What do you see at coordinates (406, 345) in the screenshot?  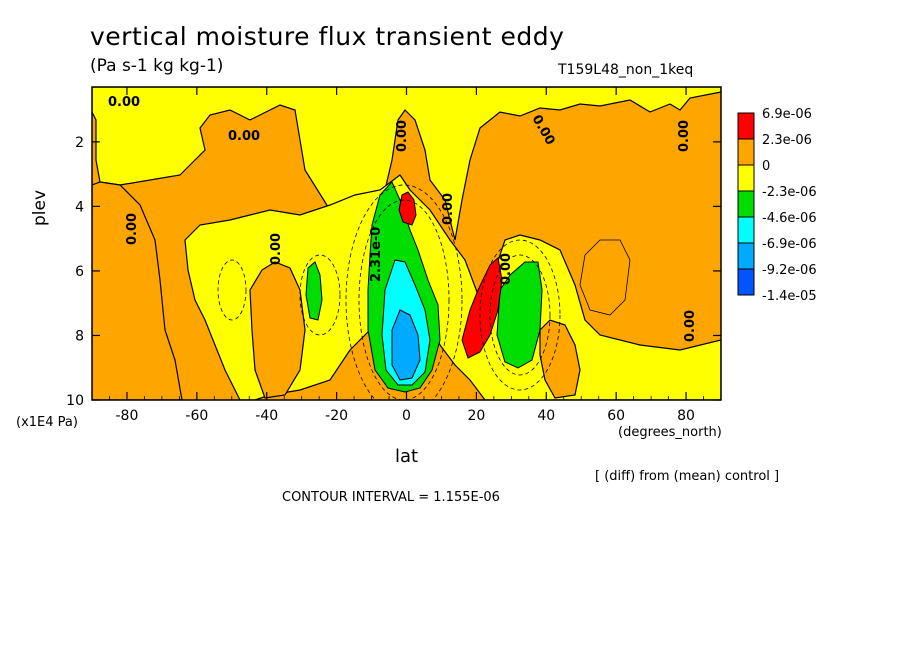 I see `blue-region-equator` at bounding box center [406, 345].